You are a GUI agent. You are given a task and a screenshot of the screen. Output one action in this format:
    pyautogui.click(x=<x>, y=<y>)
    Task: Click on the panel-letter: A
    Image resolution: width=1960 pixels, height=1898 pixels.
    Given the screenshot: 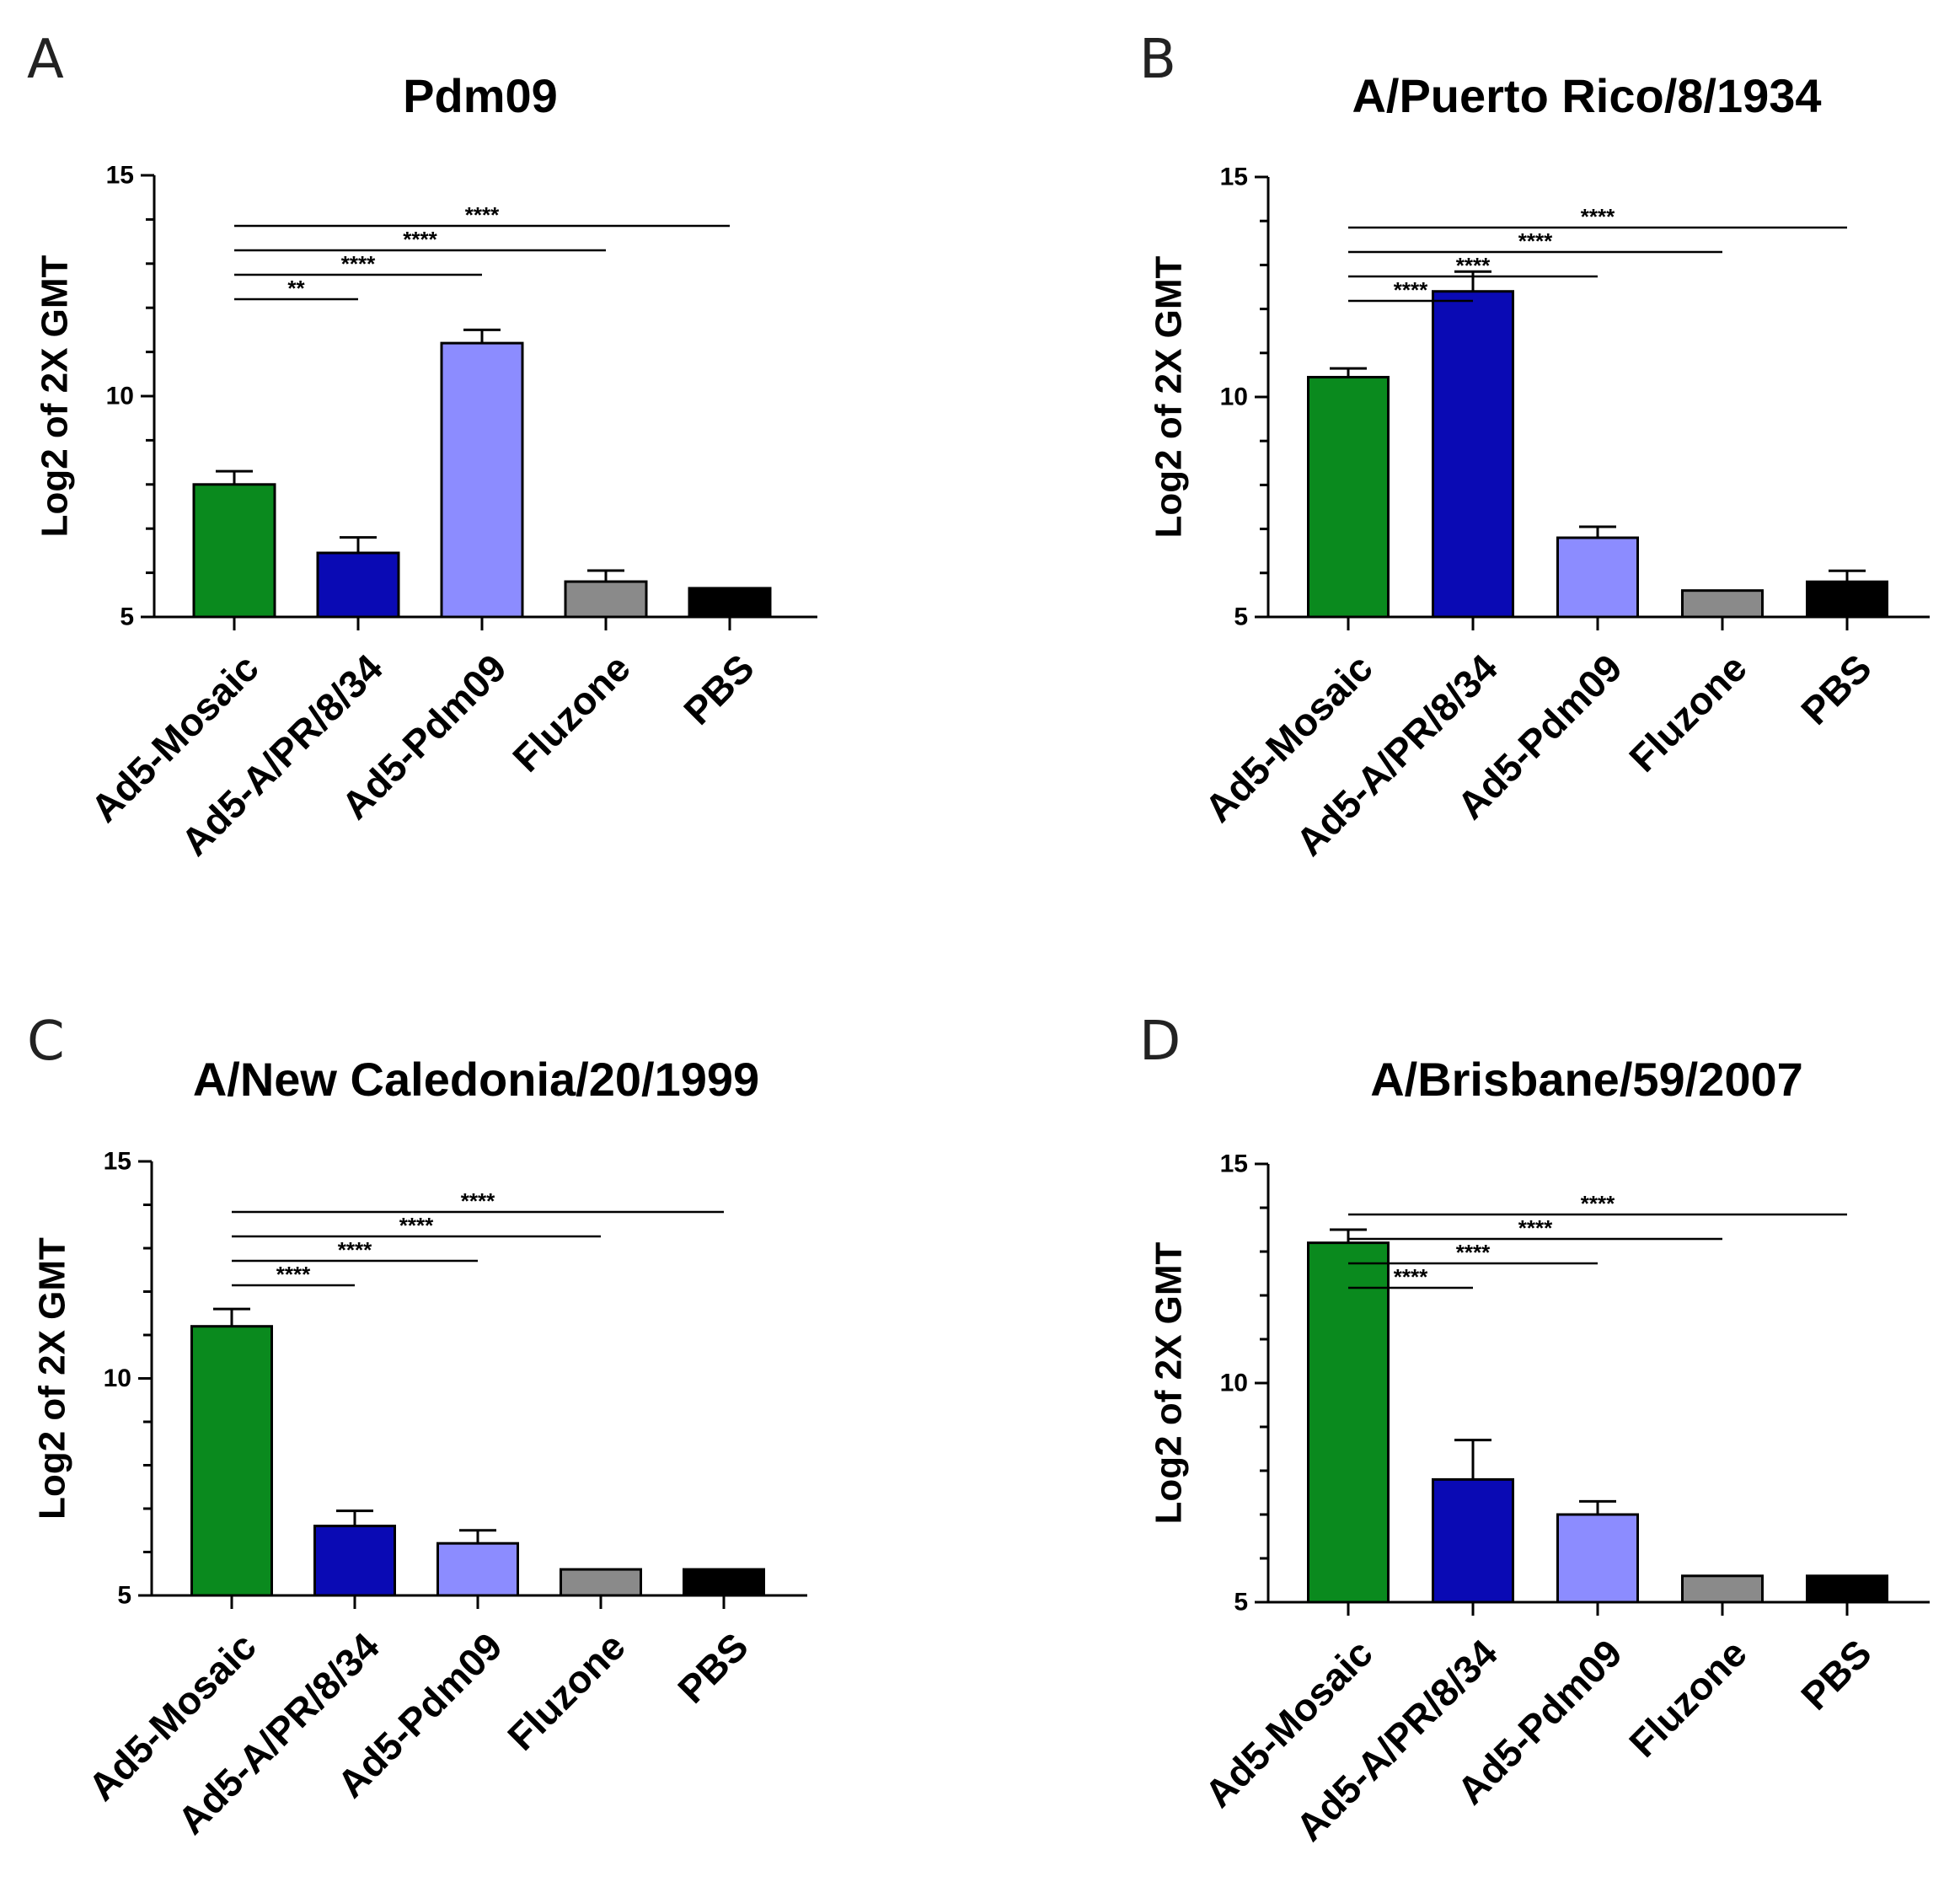 What is the action you would take?
    pyautogui.click(x=45, y=60)
    